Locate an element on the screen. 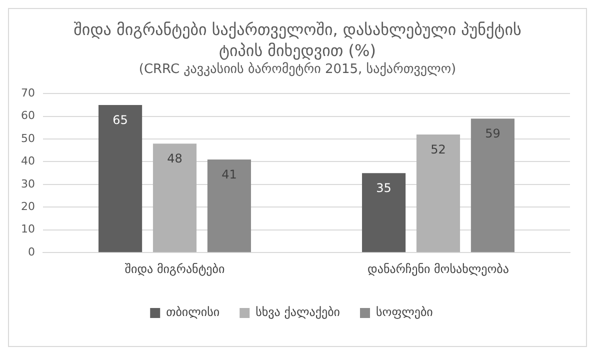 The image size is (595, 355). y-tick-label: 40 is located at coordinates (27, 161).